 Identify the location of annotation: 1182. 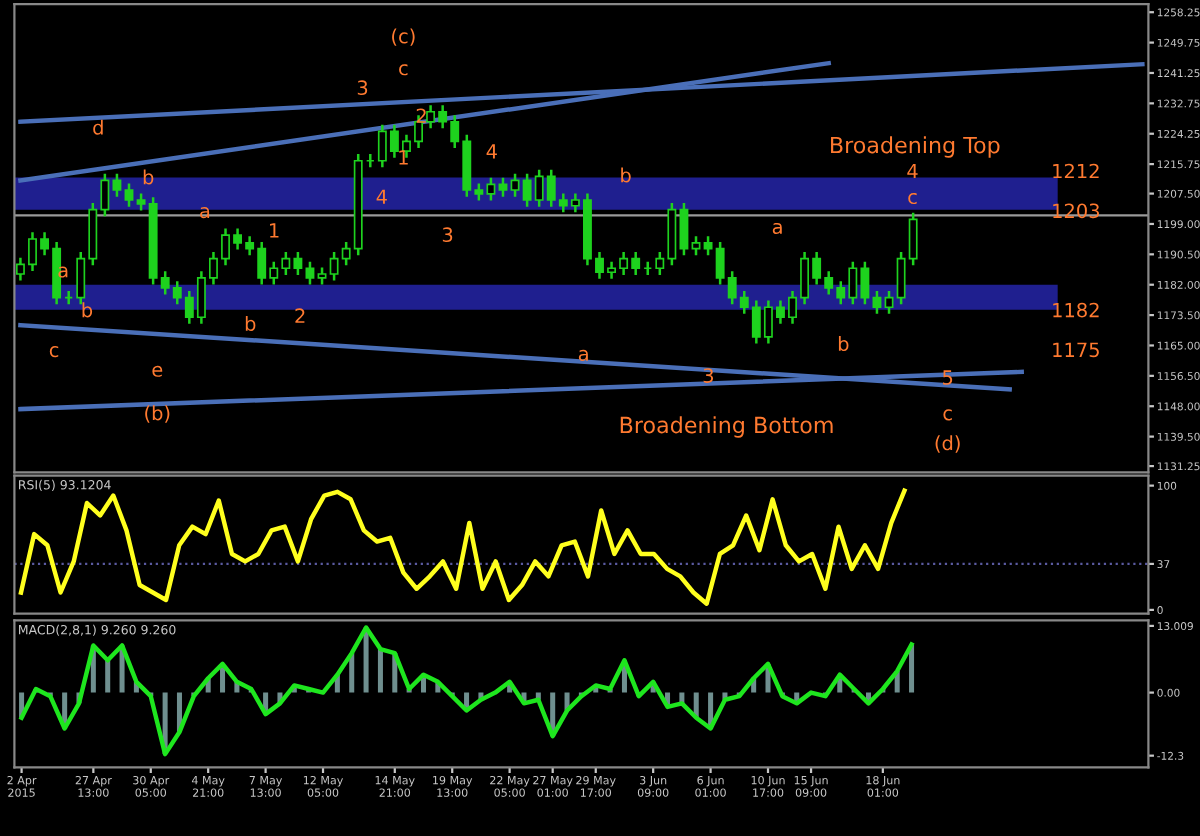
(1076, 310).